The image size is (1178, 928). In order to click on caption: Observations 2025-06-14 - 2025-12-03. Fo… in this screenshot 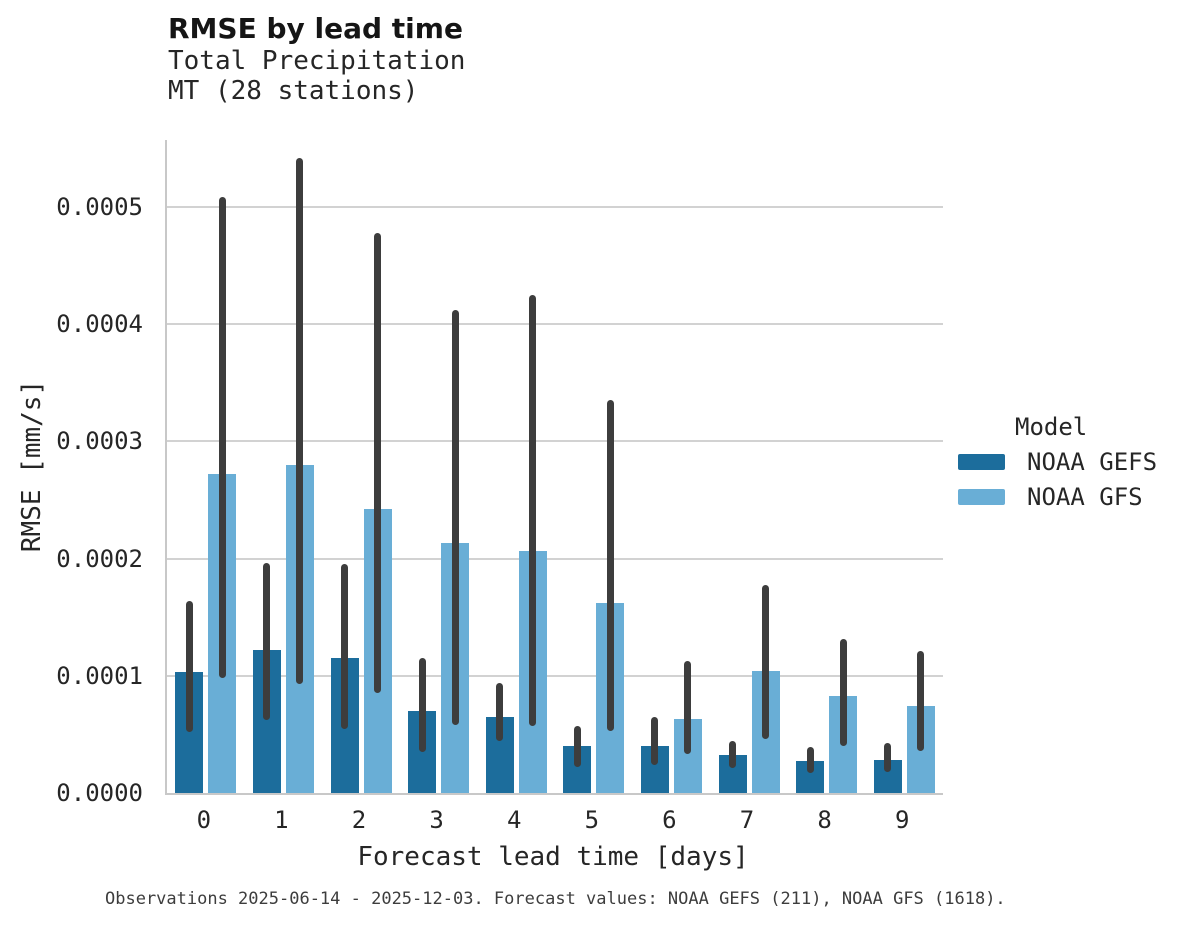, I will do `click(555, 899)`.